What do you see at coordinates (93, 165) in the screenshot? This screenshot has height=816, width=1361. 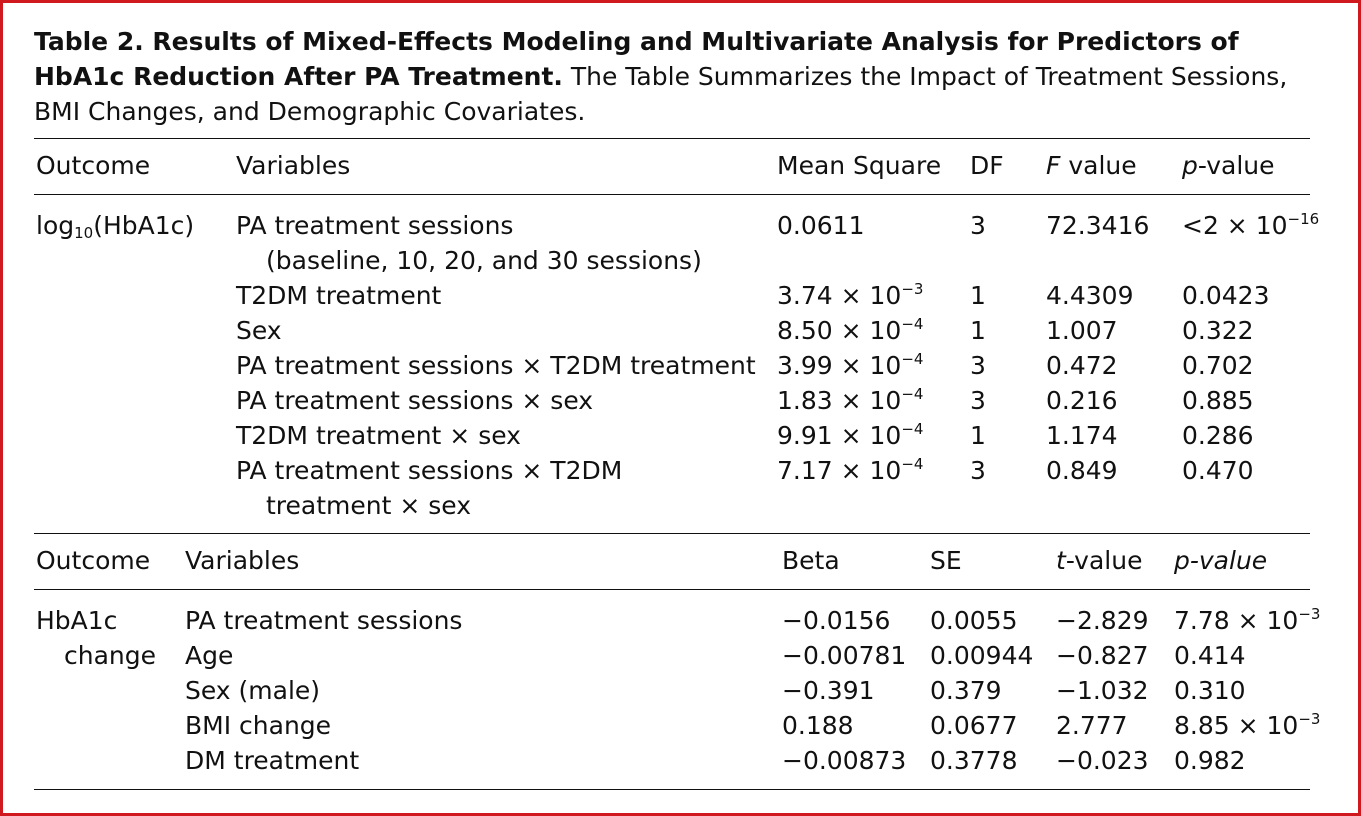 I see `t1-header-outcome: Outcome` at bounding box center [93, 165].